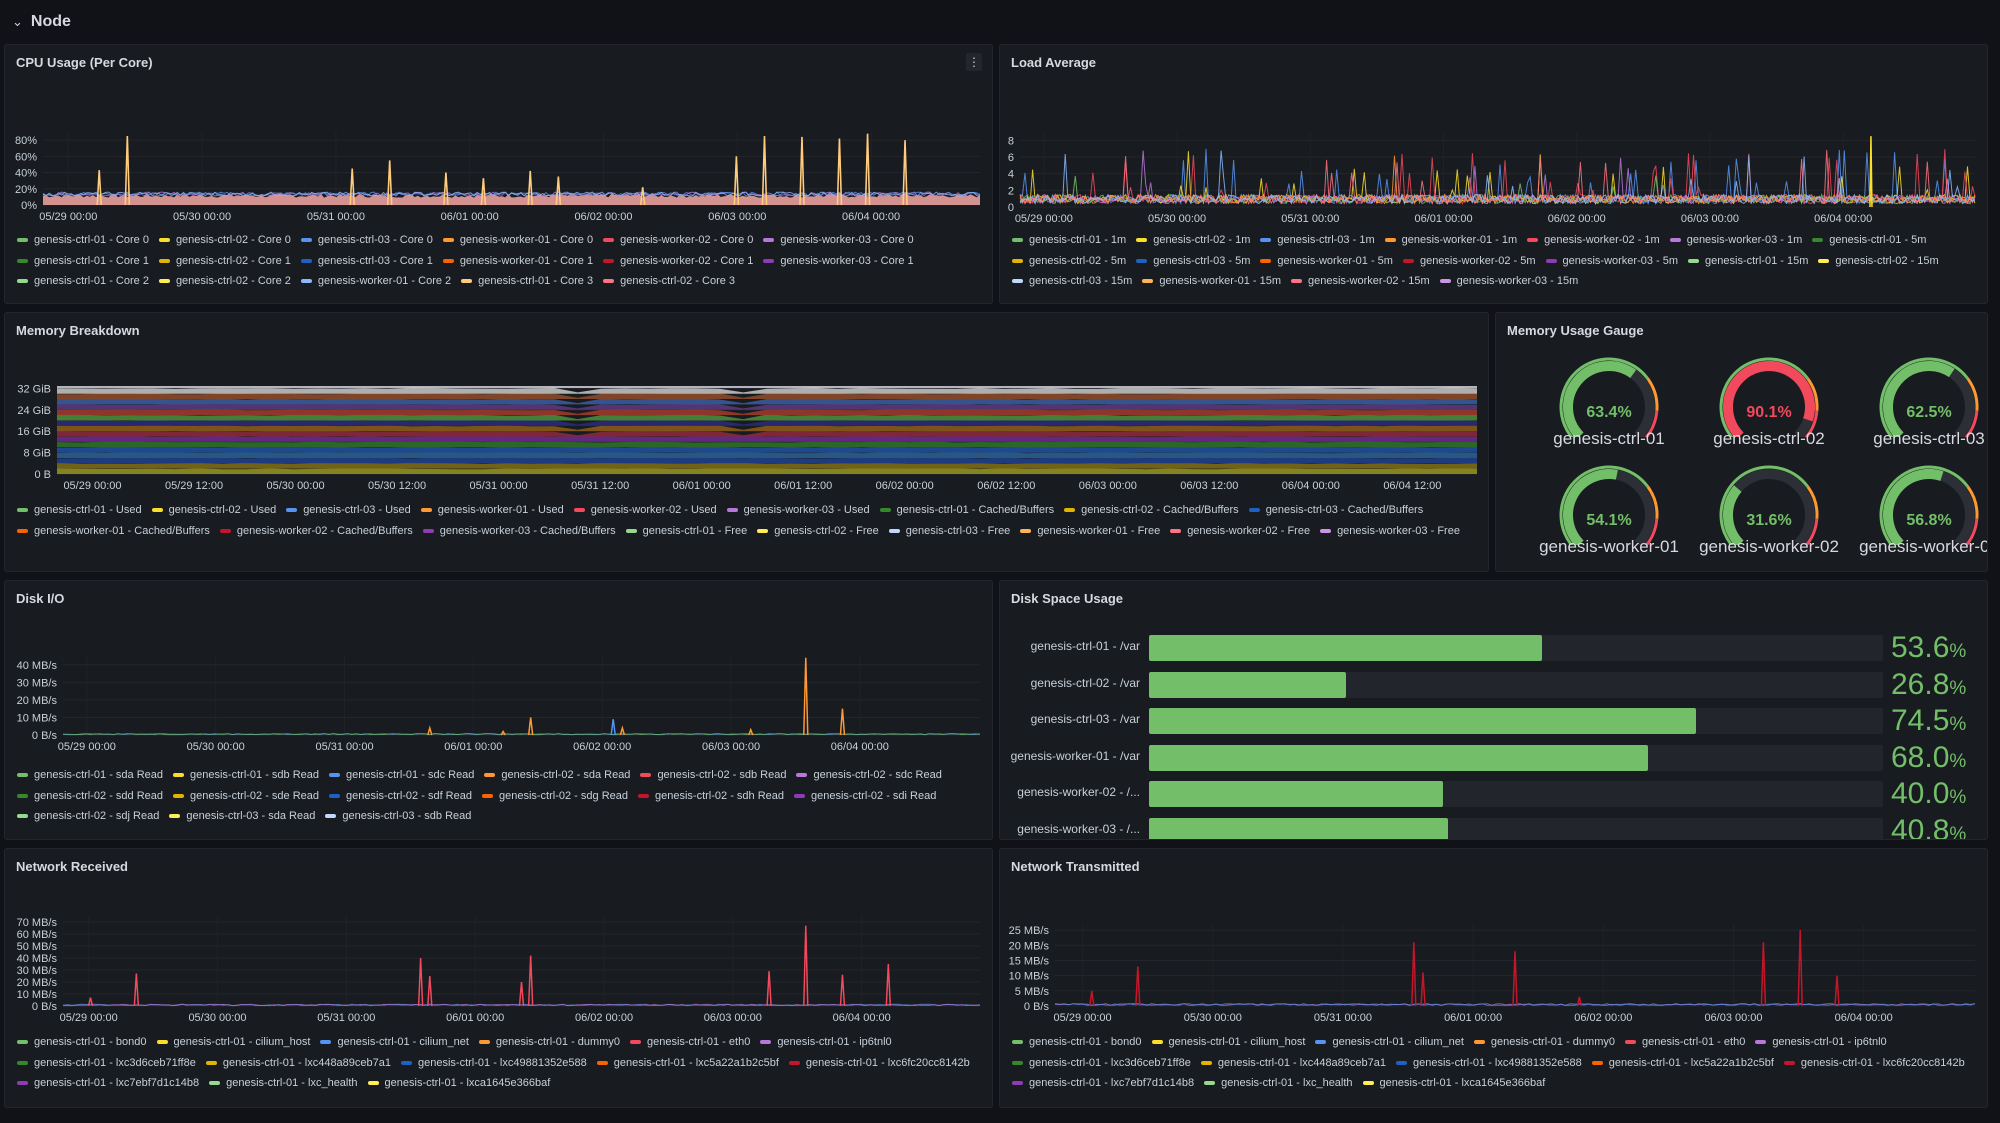 Image resolution: width=2000 pixels, height=1123 pixels. I want to click on legend-item: genesis-worker-01 - Cached/Buffers, so click(113, 531).